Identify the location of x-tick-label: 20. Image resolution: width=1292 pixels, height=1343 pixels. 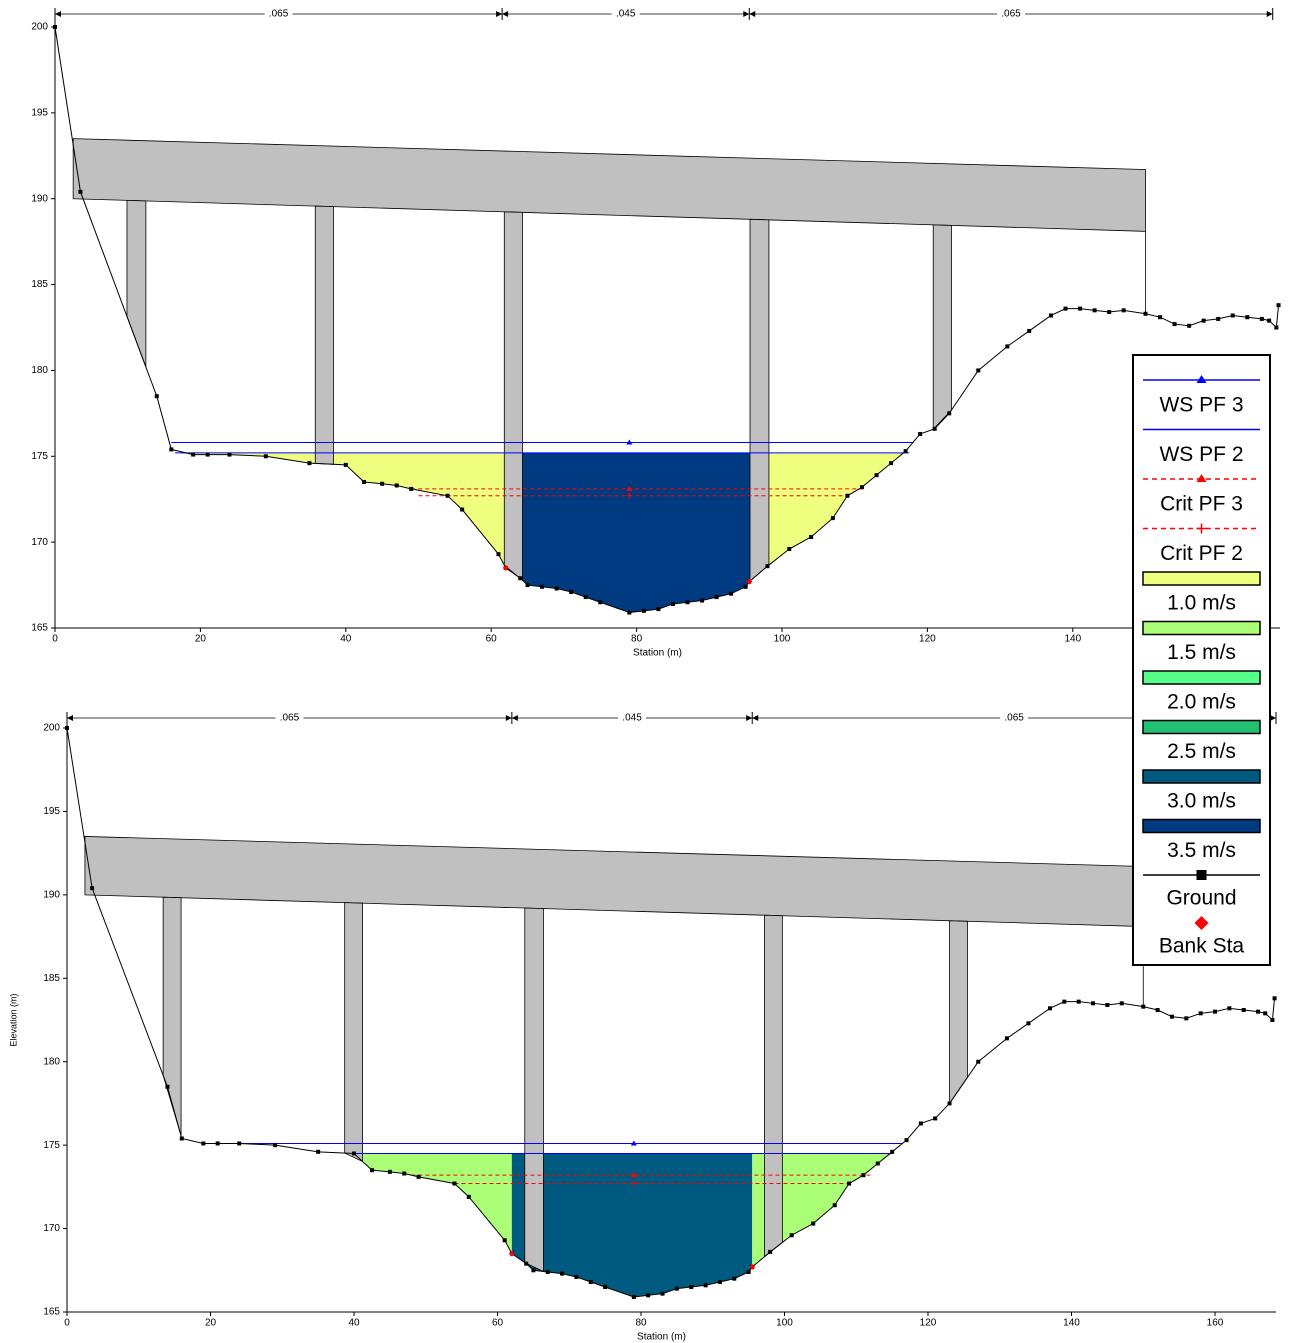
(211, 1323).